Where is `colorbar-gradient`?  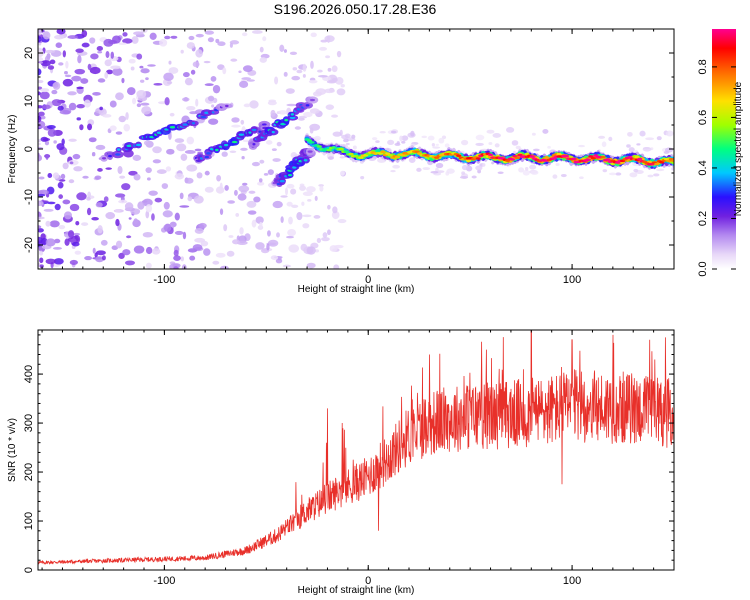
colorbar-gradient is located at coordinates (724, 149).